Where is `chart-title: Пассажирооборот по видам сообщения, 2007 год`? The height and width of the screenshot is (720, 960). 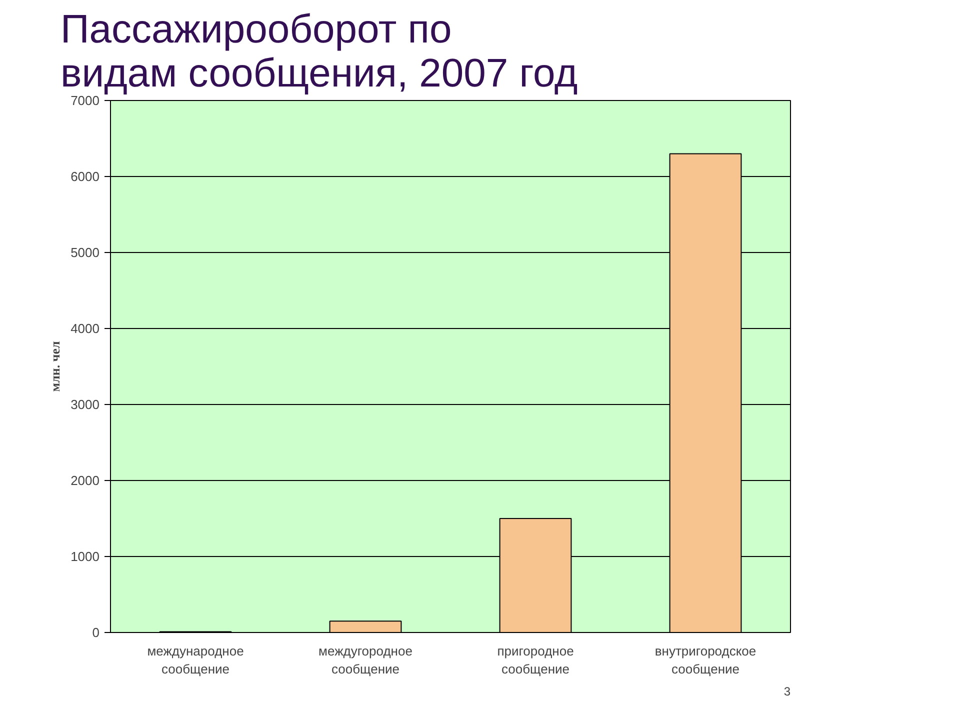
chart-title: Пассажирооборот по видам сообщения, 2007 год is located at coordinates (319, 52).